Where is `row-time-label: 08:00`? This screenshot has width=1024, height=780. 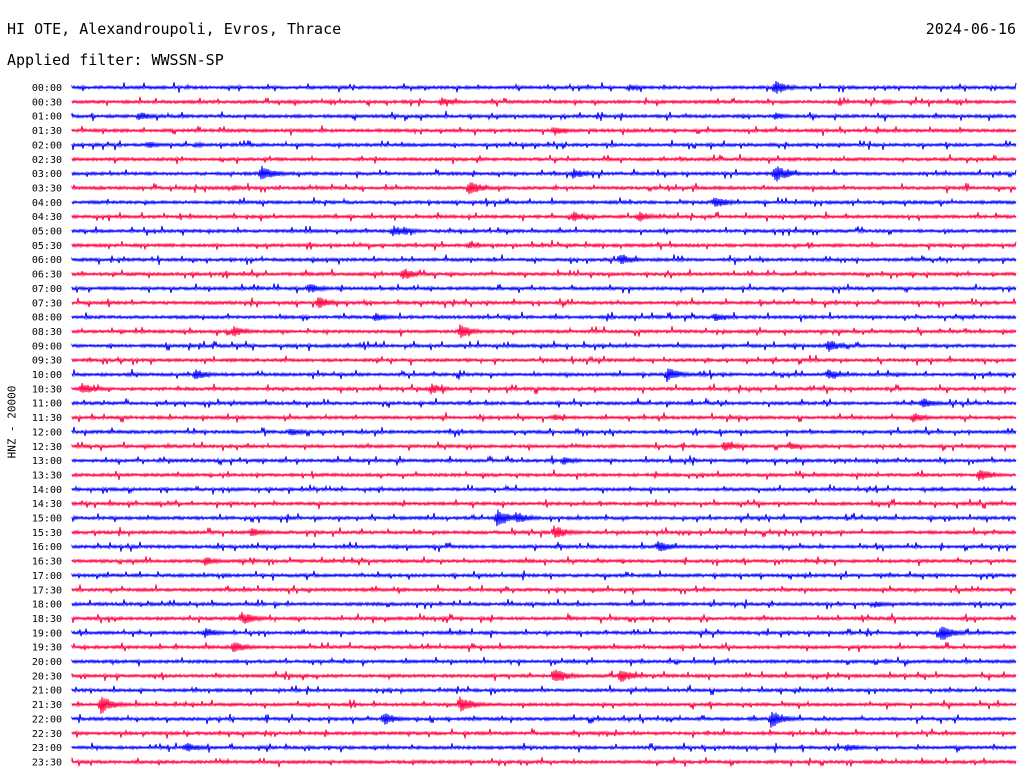
row-time-label: 08:00 is located at coordinates (47, 318).